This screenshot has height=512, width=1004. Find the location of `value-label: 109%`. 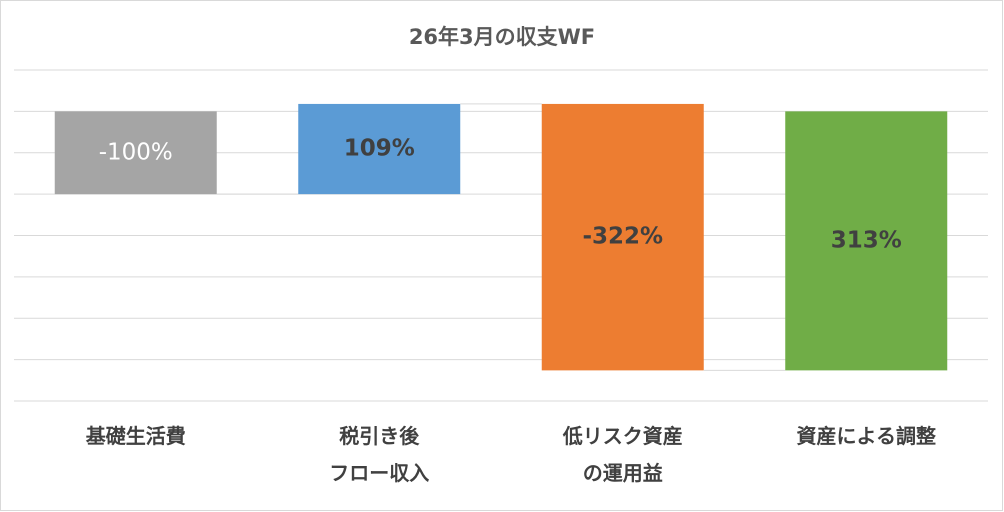

value-label: 109% is located at coordinates (379, 149).